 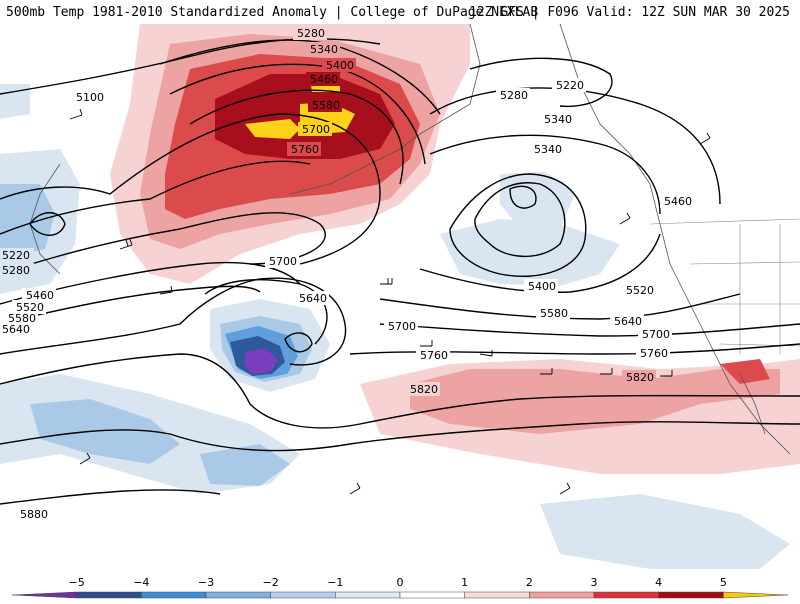 I want to click on state-border, so click(x=744, y=263).